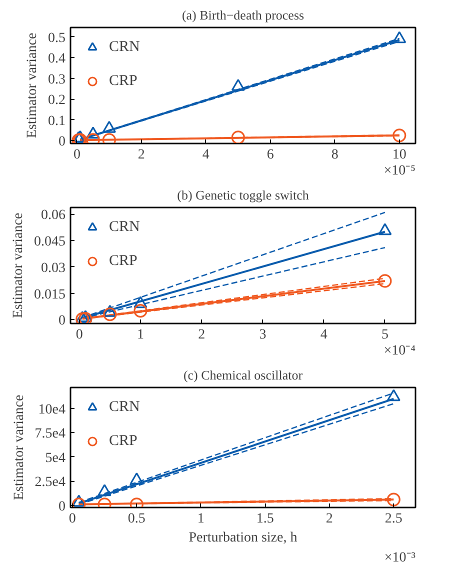  Describe the element at coordinates (53, 268) in the screenshot. I see `y-tick-label: 0.03` at that location.